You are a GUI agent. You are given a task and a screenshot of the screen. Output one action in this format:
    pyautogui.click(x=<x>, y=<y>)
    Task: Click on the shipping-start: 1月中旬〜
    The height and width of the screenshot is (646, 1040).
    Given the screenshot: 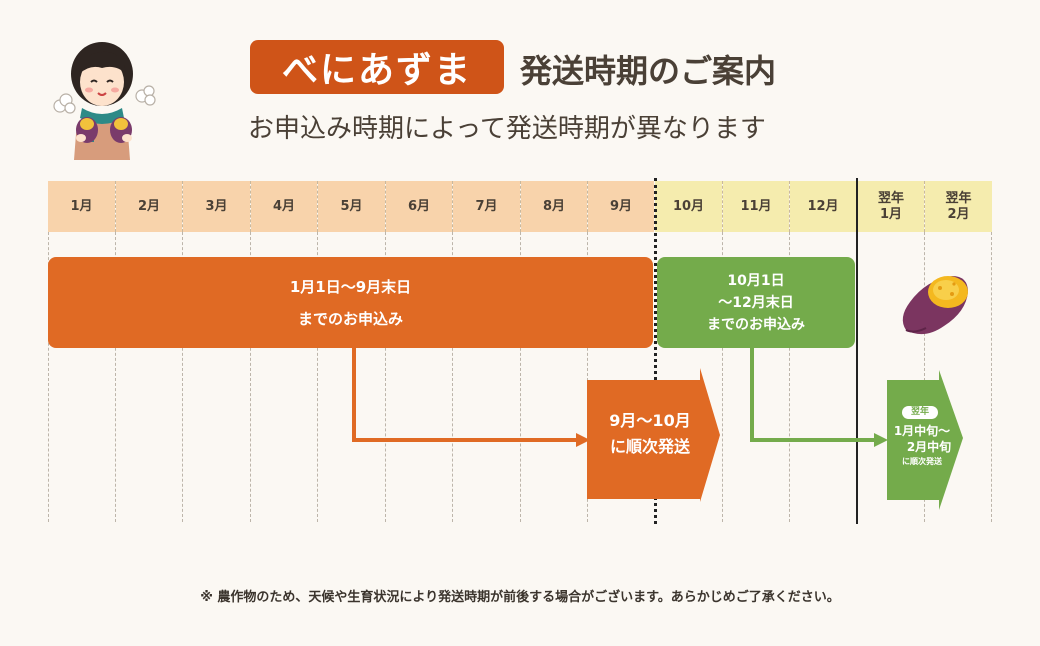 What is the action you would take?
    pyautogui.click(x=922, y=431)
    